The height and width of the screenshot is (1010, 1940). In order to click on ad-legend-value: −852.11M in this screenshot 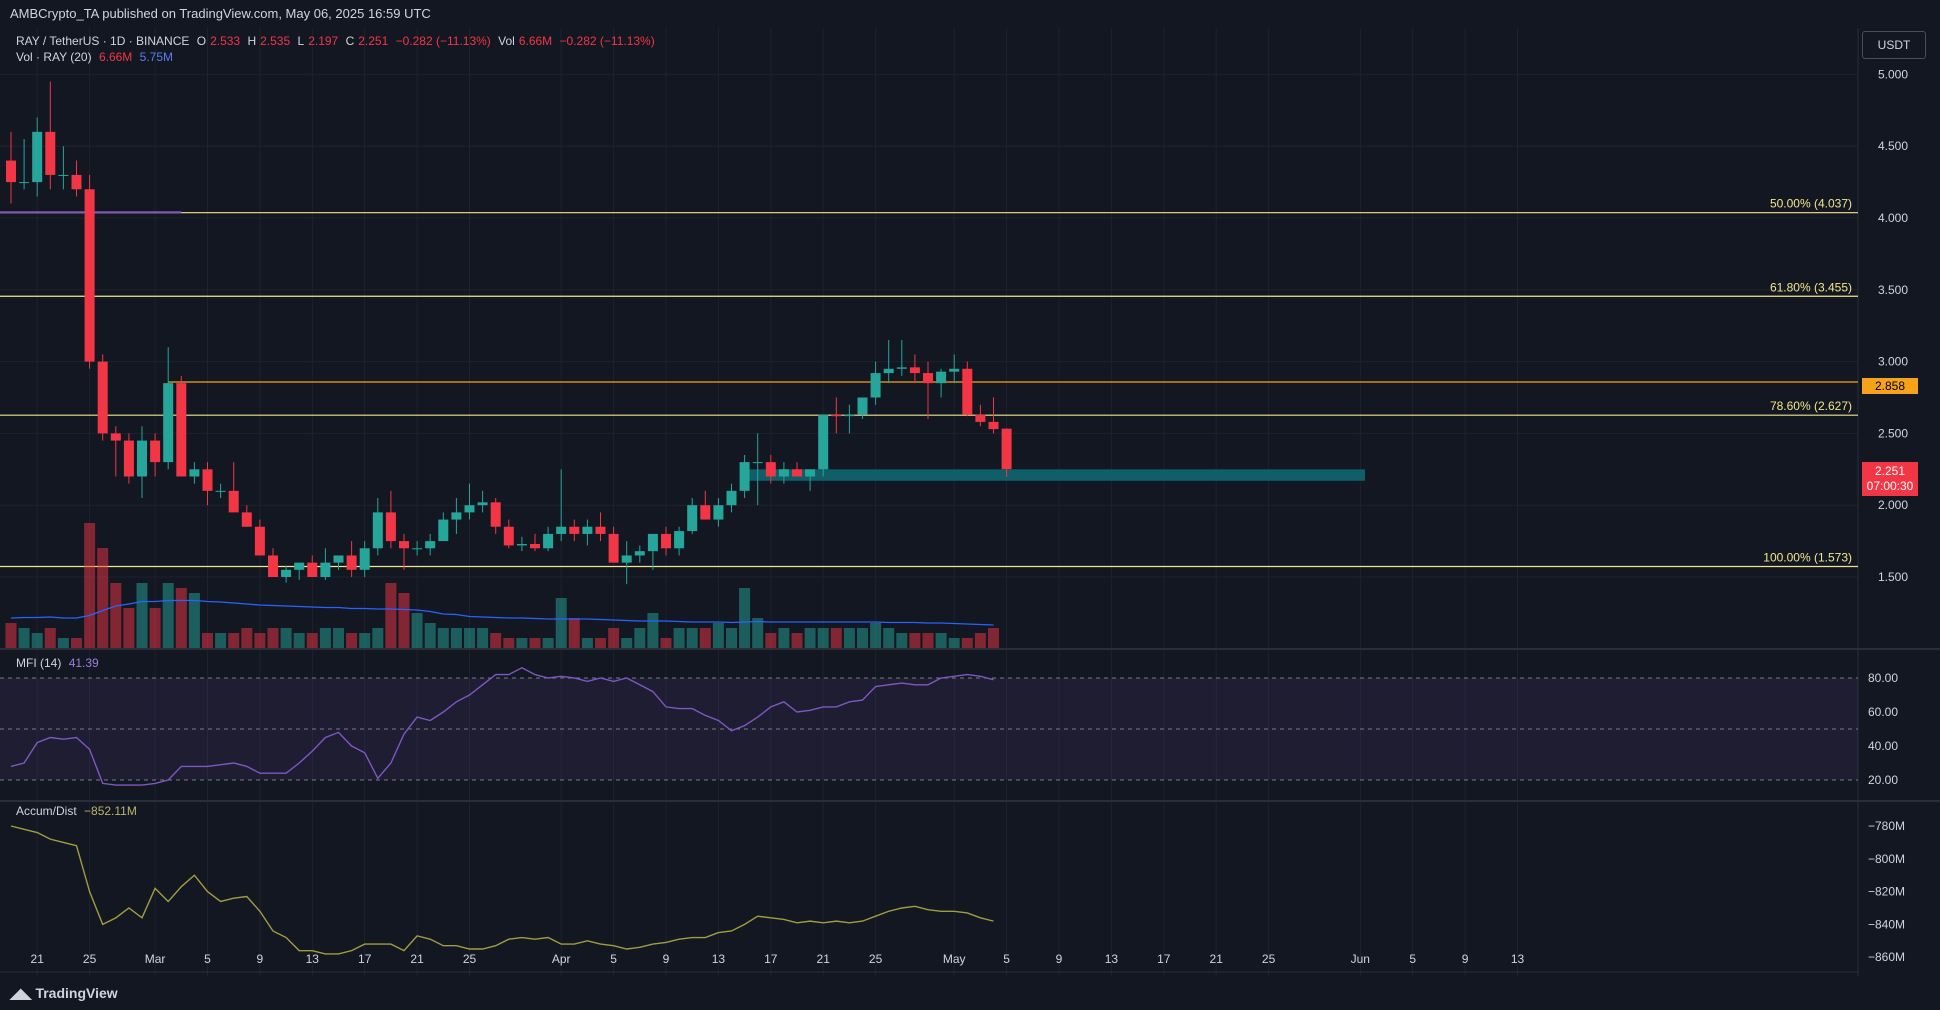, I will do `click(110, 811)`.